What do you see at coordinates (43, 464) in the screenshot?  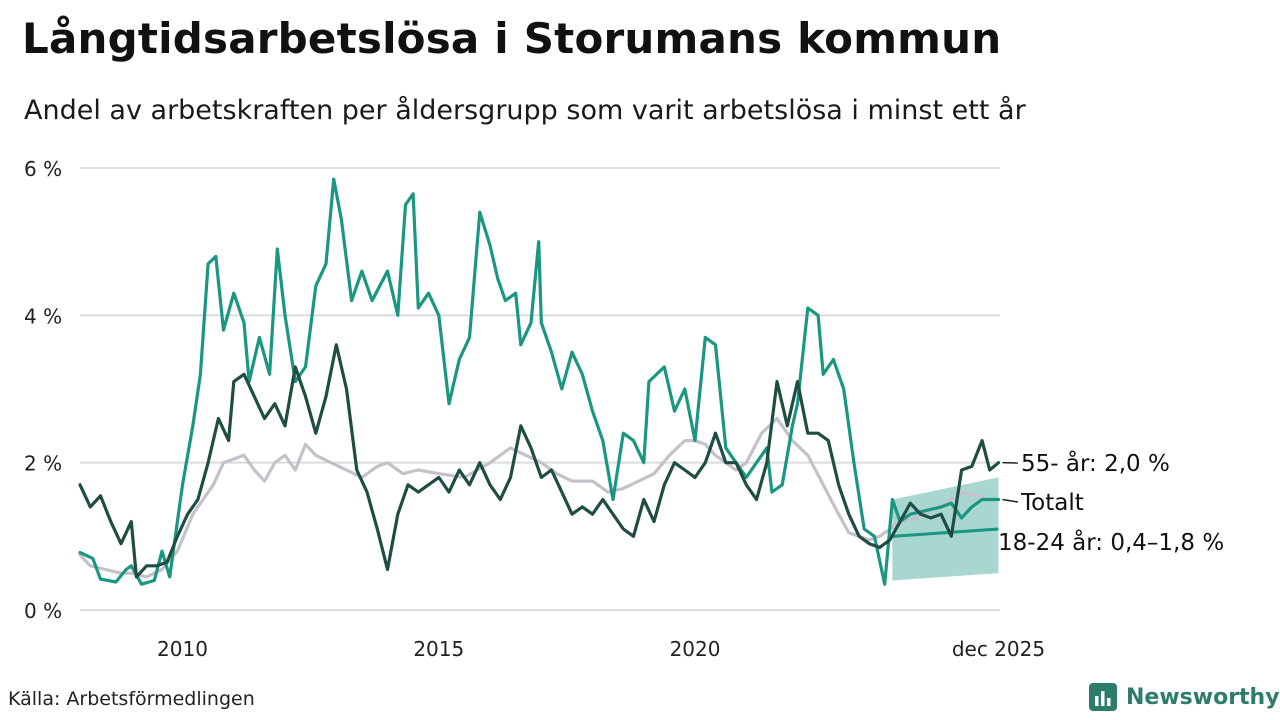 I see `y-tick-label: 2 %` at bounding box center [43, 464].